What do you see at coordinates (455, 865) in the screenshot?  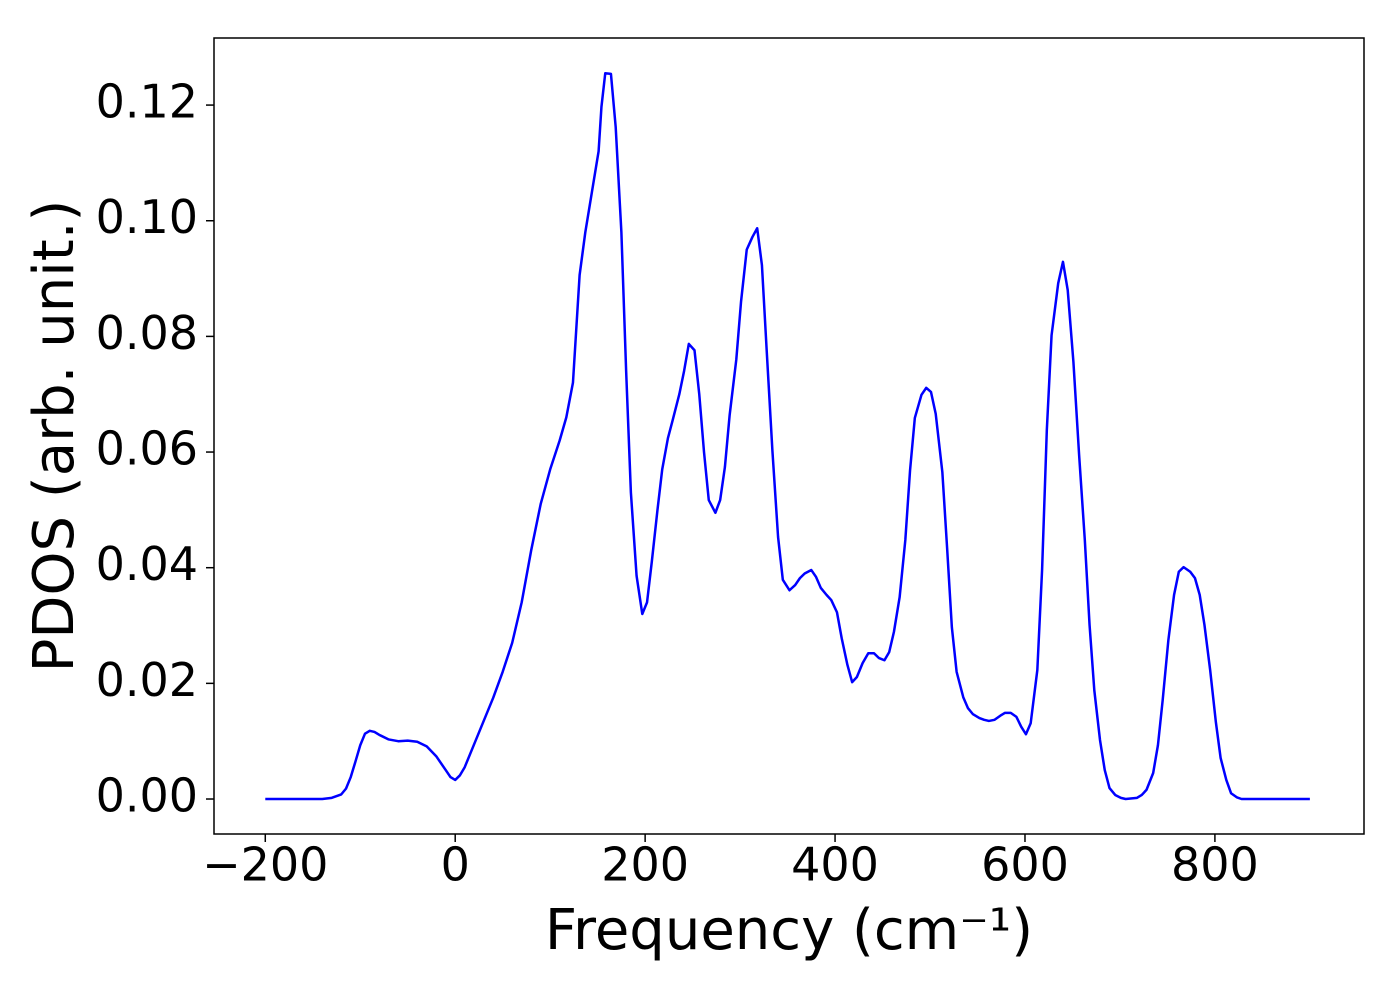 I see `x-tick-label: 0` at bounding box center [455, 865].